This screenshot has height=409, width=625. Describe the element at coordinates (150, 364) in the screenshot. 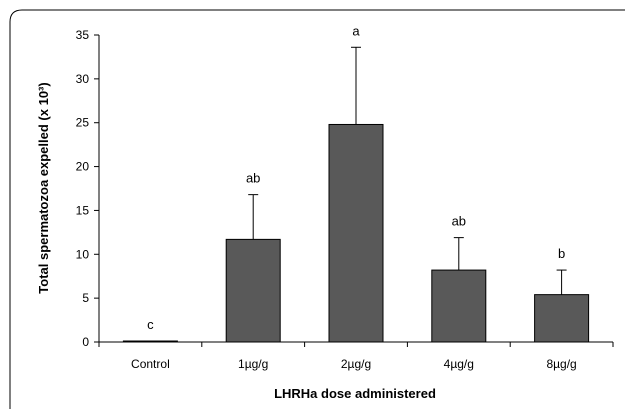

I see `x-tick-label: Control` at that location.